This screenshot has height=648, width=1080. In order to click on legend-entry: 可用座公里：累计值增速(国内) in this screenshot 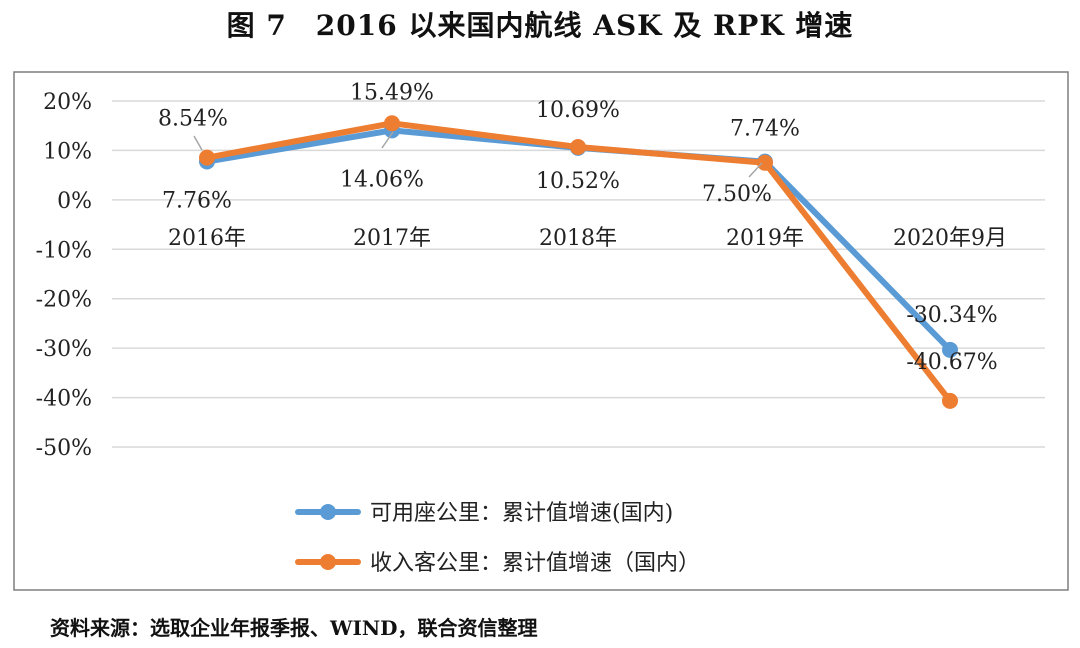, I will do `click(521, 513)`.